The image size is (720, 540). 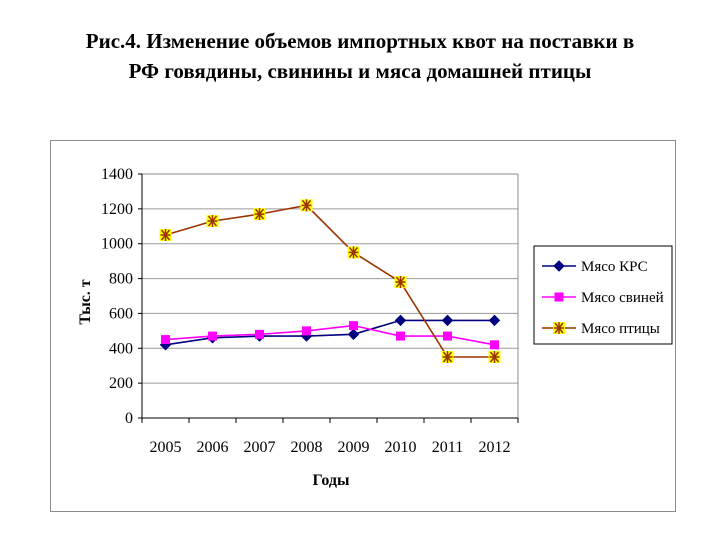 I want to click on legend-label: Мясо птицы, so click(x=620, y=329).